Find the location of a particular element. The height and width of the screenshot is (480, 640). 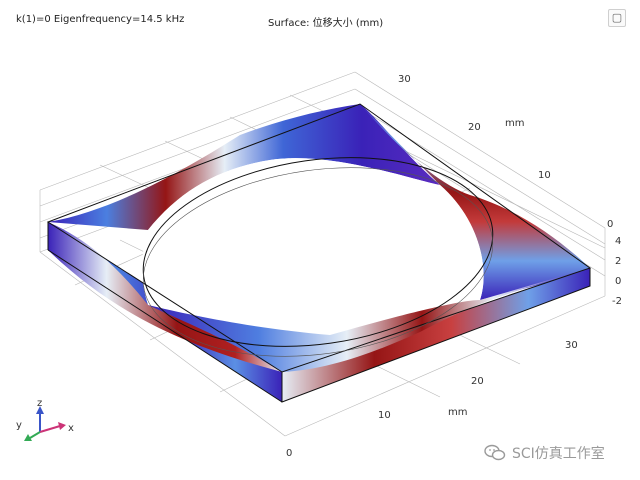

bottom-tick-0: 0 is located at coordinates (289, 453).